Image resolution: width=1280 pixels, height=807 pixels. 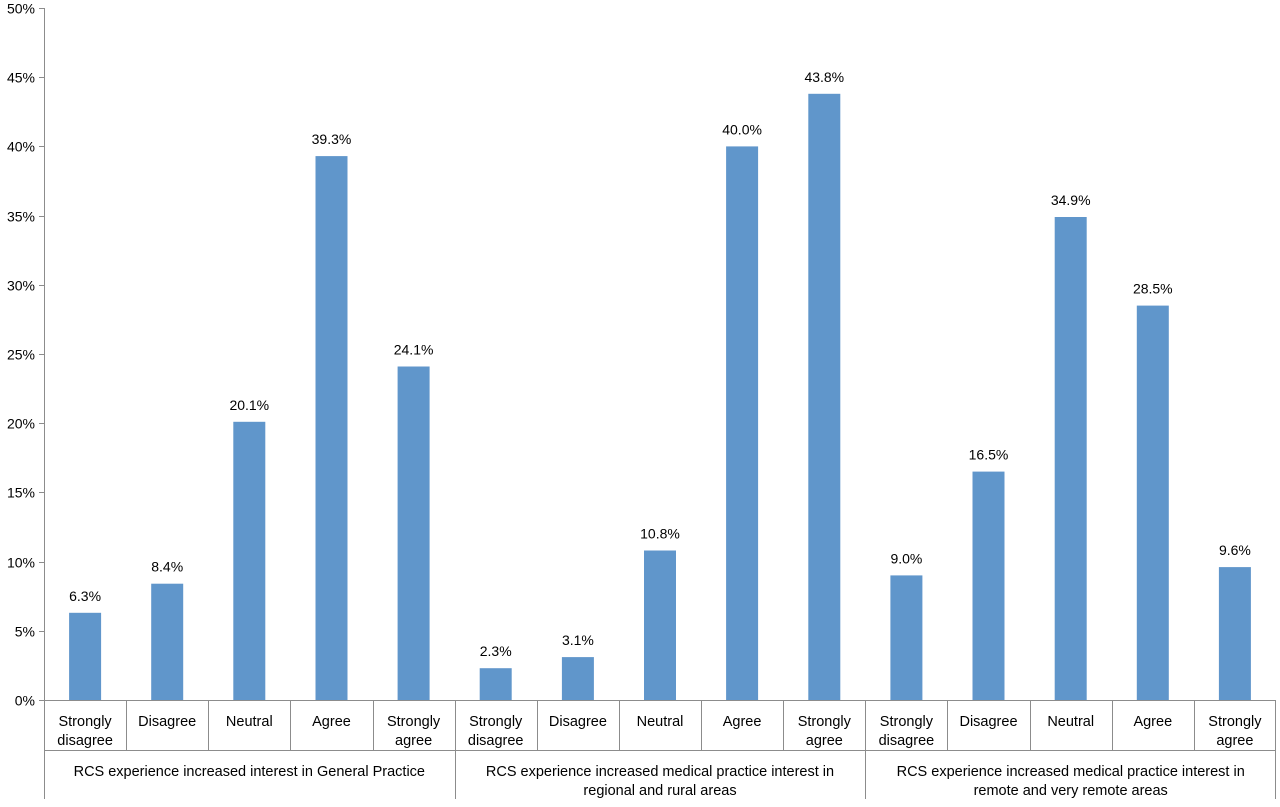 What do you see at coordinates (332, 139) in the screenshot?
I see `data-label: 39.3%` at bounding box center [332, 139].